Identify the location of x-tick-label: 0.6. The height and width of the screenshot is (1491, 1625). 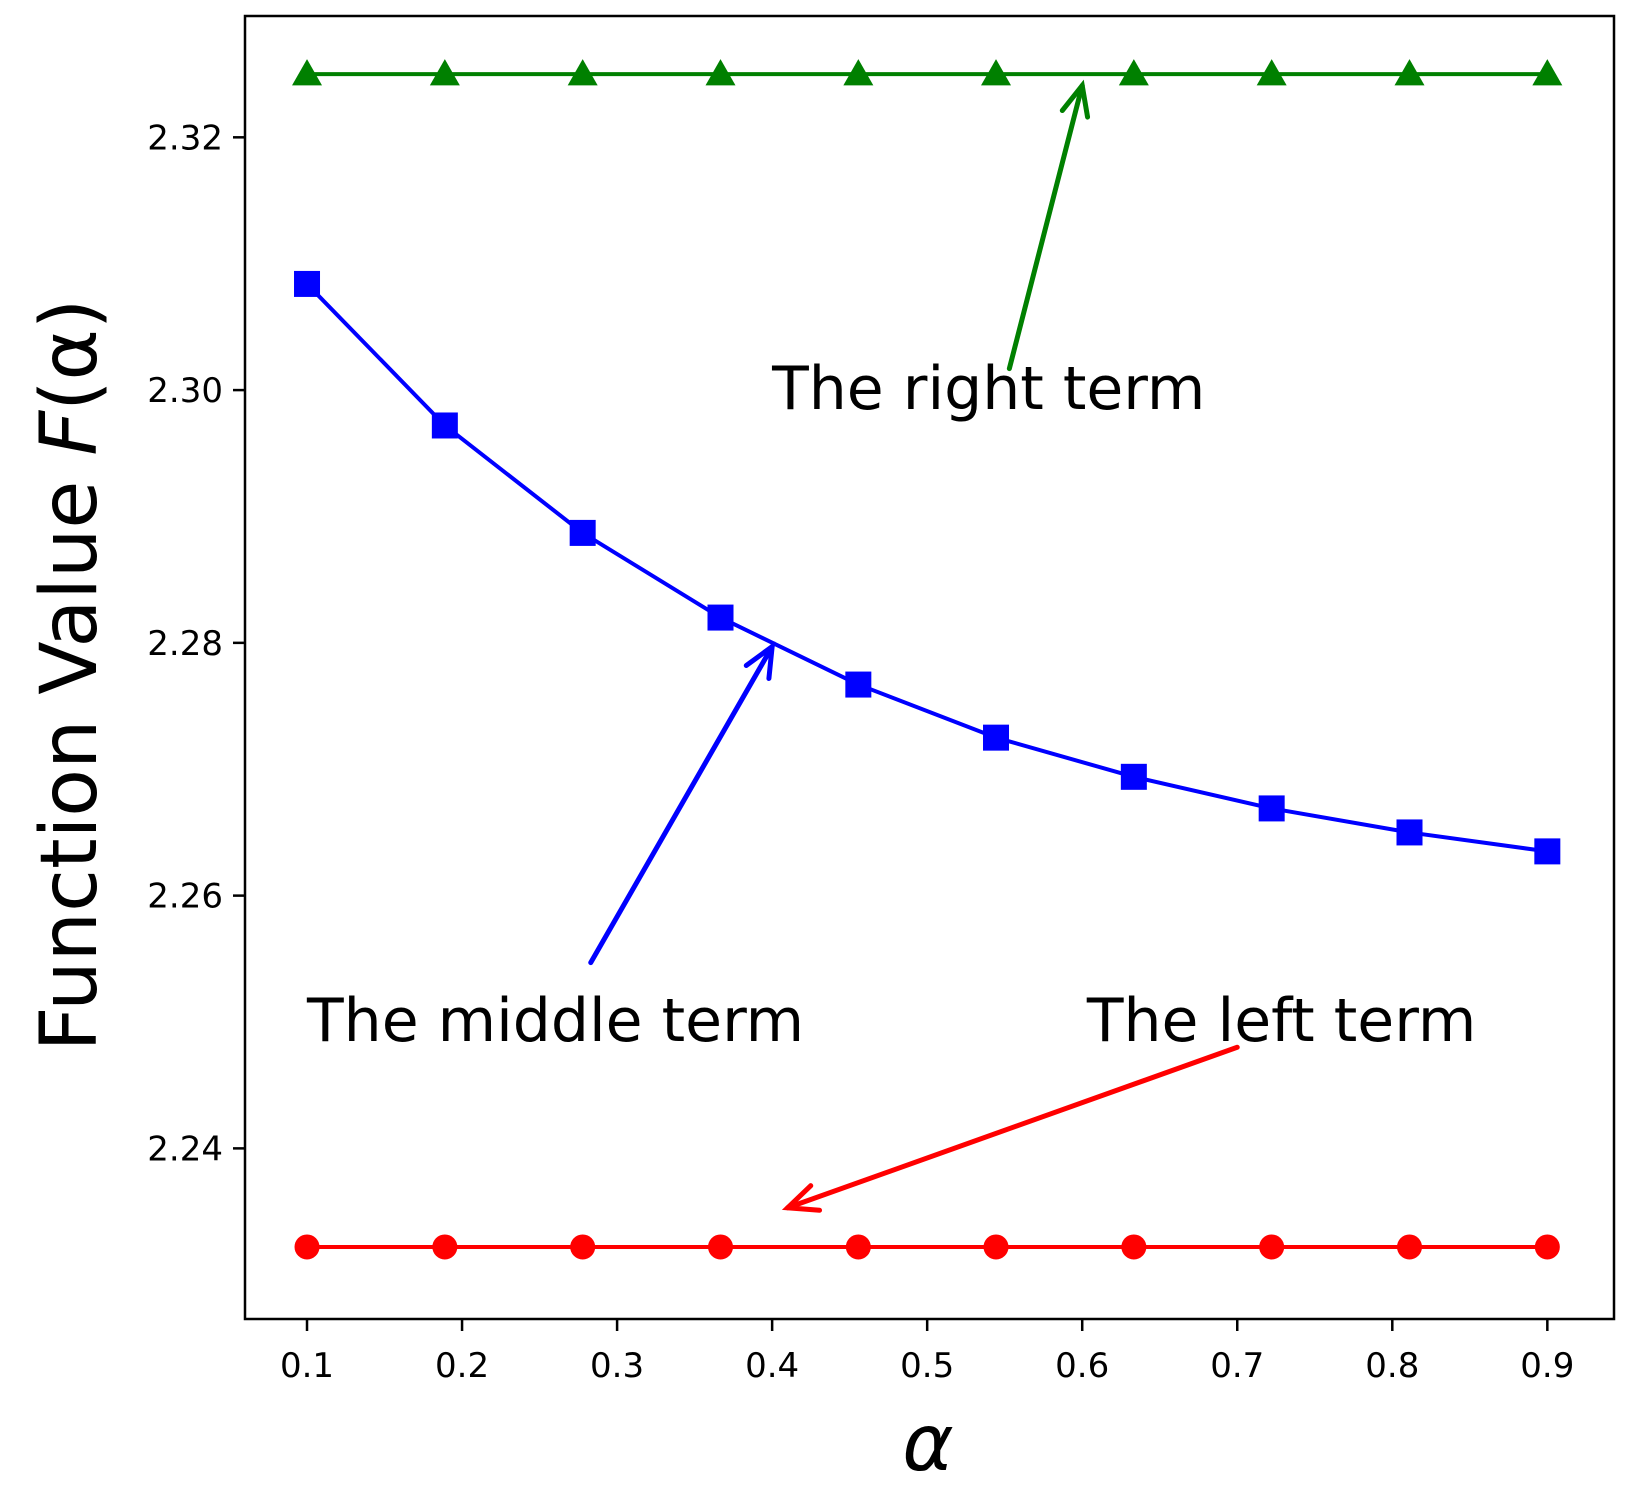
(1082, 1366).